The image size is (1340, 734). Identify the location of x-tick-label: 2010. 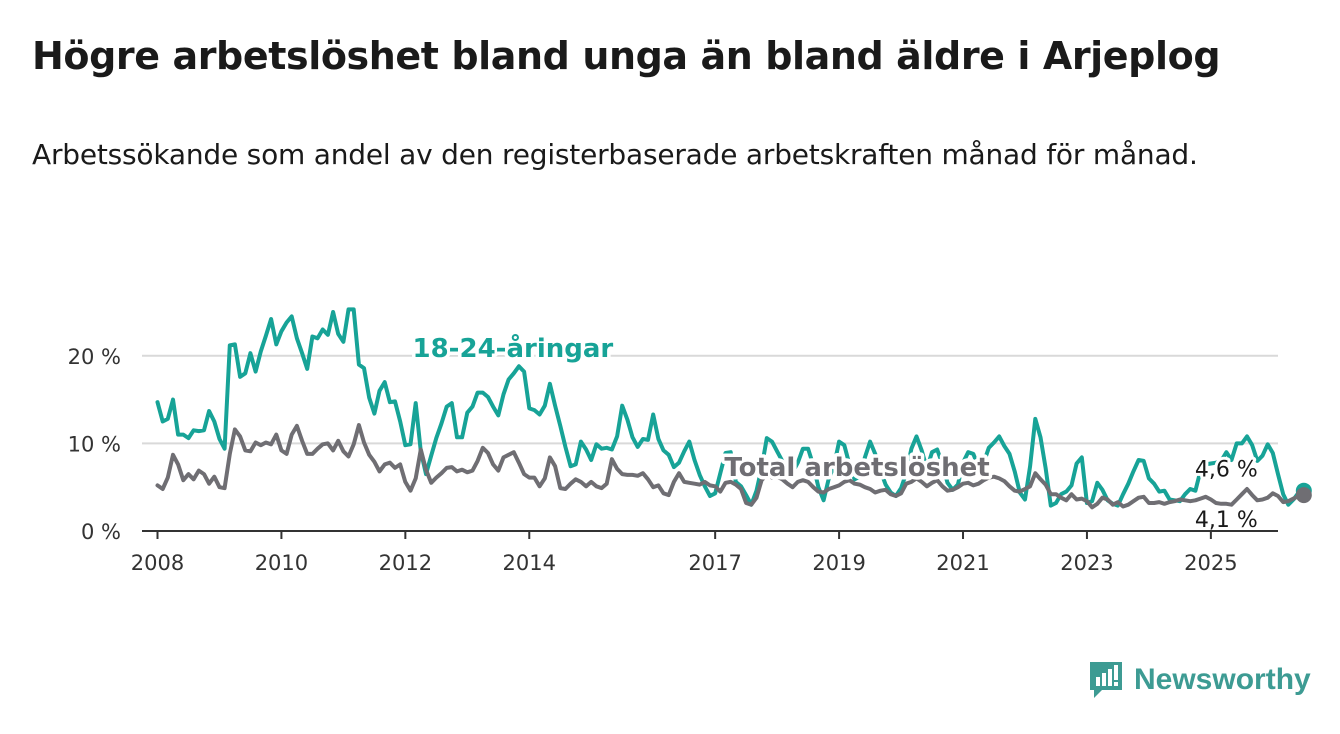
(281, 563).